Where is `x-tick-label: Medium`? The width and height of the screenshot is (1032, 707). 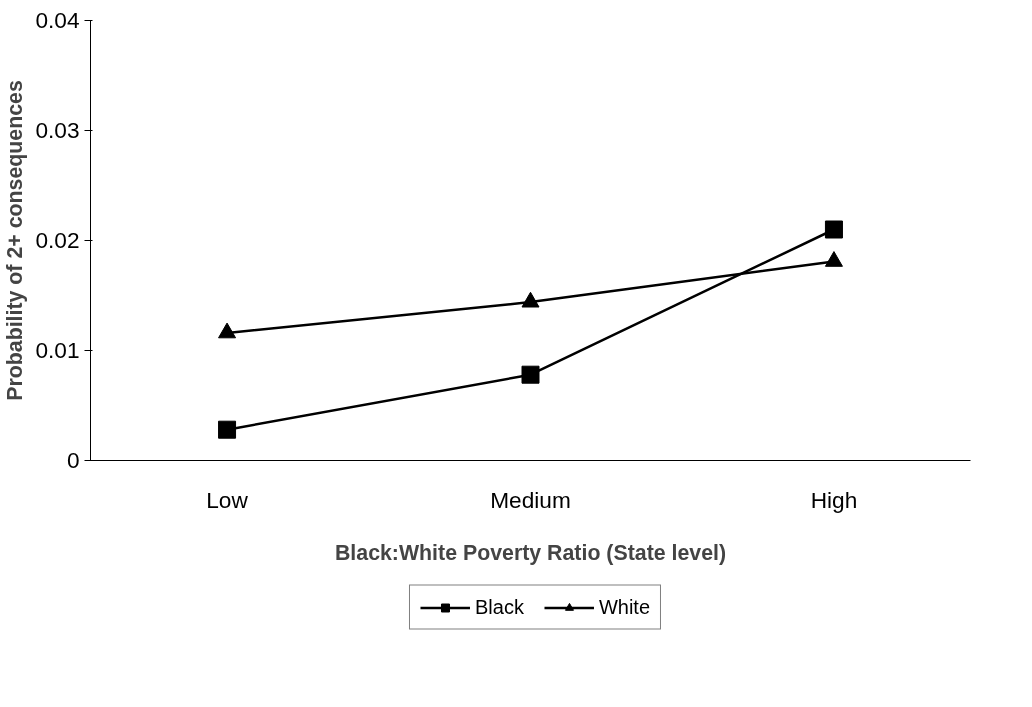
x-tick-label: Medium is located at coordinates (530, 499).